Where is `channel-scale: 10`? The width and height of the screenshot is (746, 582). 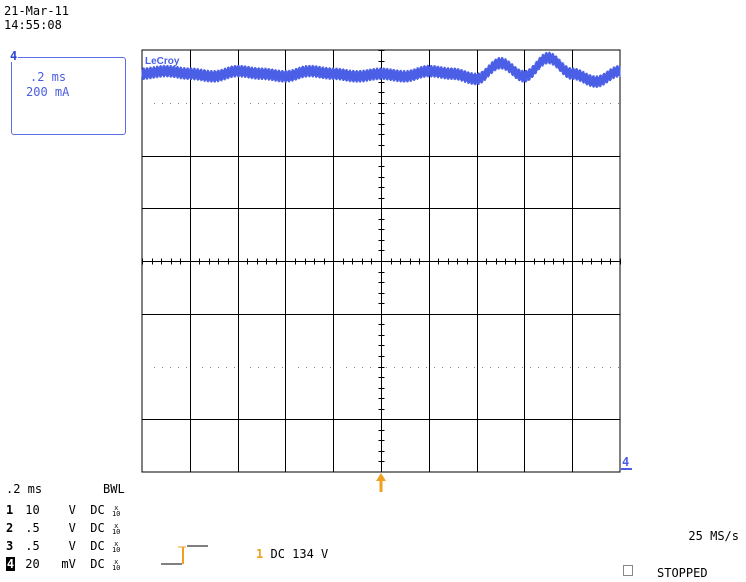 channel-scale: 10 is located at coordinates (32, 510).